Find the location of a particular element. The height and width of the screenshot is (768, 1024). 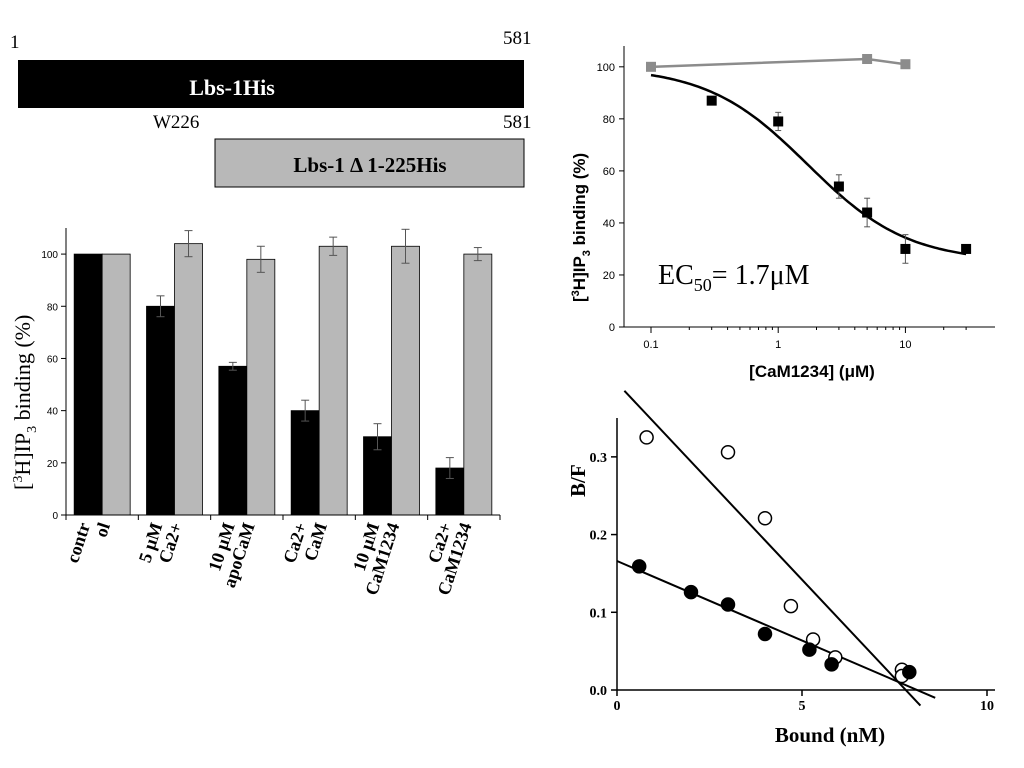

dose-y-tick-label: 80 is located at coordinates (609, 120).